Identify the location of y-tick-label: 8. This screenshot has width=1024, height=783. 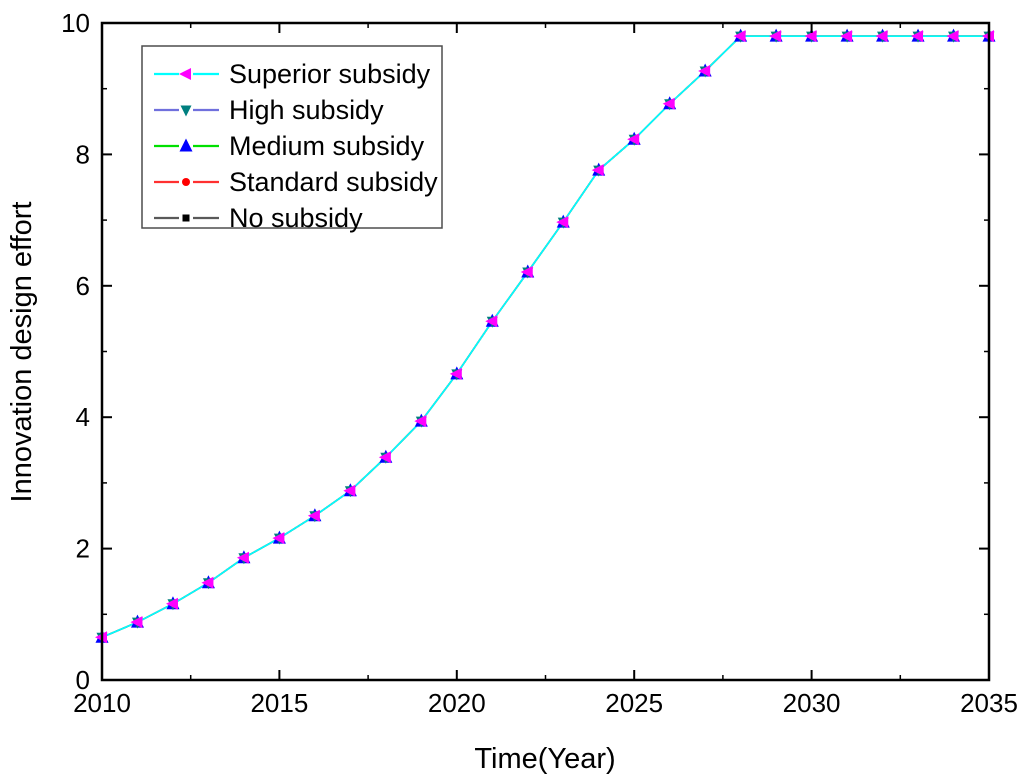
(83, 154).